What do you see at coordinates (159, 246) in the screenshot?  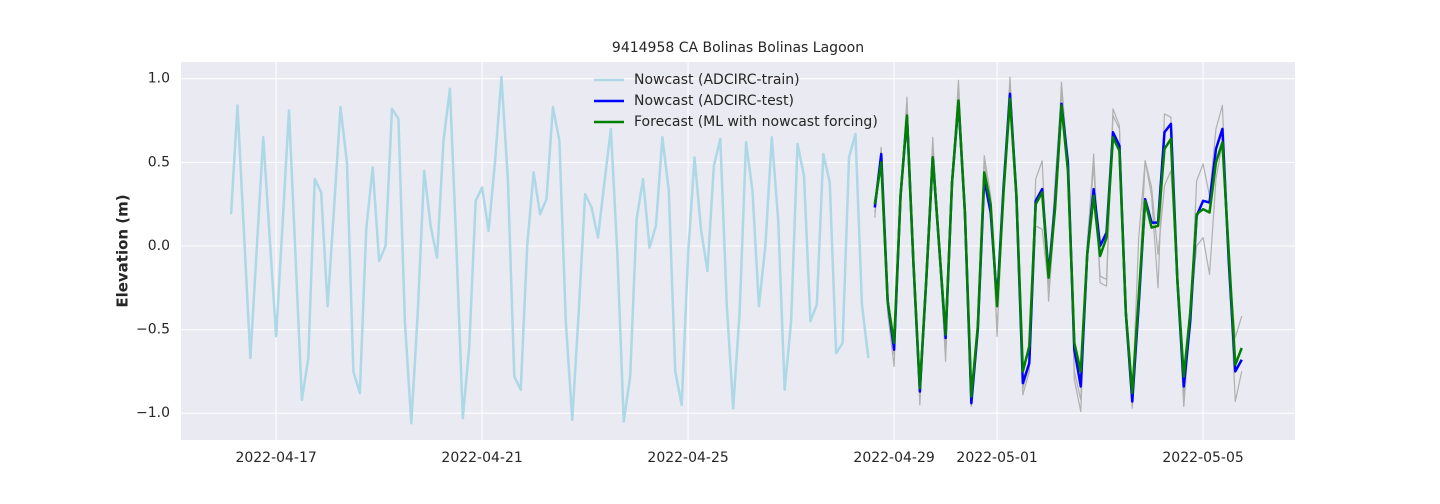 I see `y-tick-label: 0.0` at bounding box center [159, 246].